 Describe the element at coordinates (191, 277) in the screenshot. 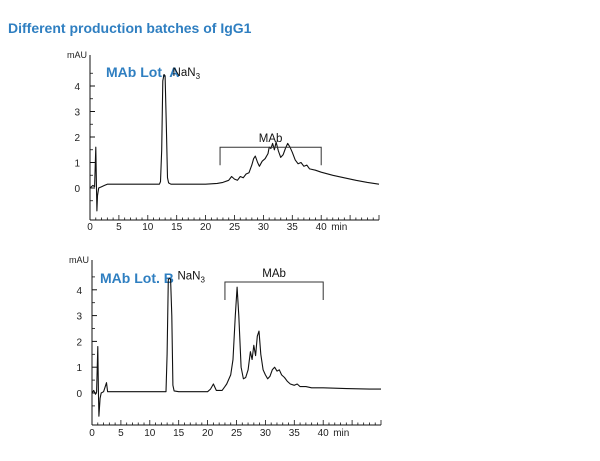

I see `panel-1-nan3-label: NaN3` at that location.